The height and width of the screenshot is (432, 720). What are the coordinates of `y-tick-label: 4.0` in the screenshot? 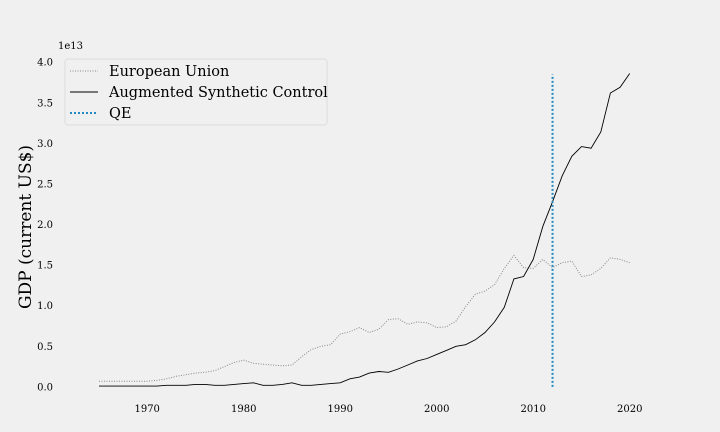 It's located at (45, 63).